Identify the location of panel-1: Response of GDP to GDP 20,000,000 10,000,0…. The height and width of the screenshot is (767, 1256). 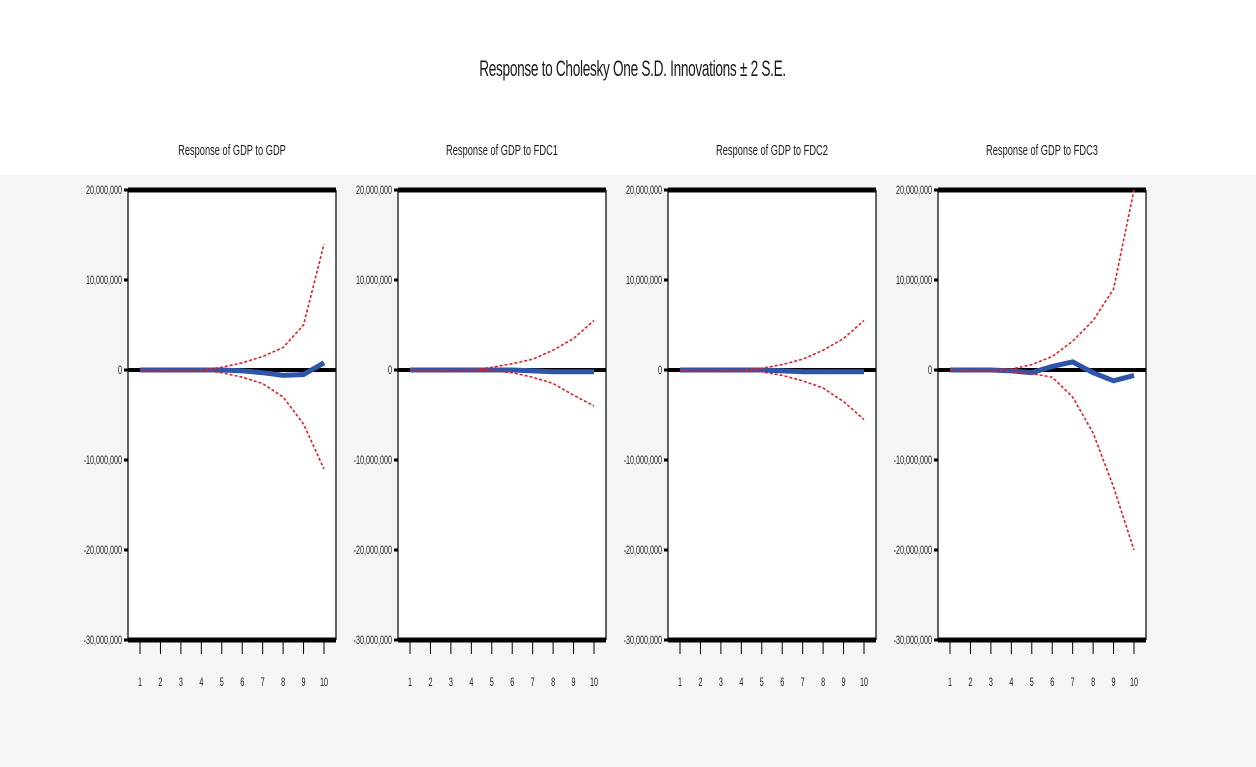
(210, 416).